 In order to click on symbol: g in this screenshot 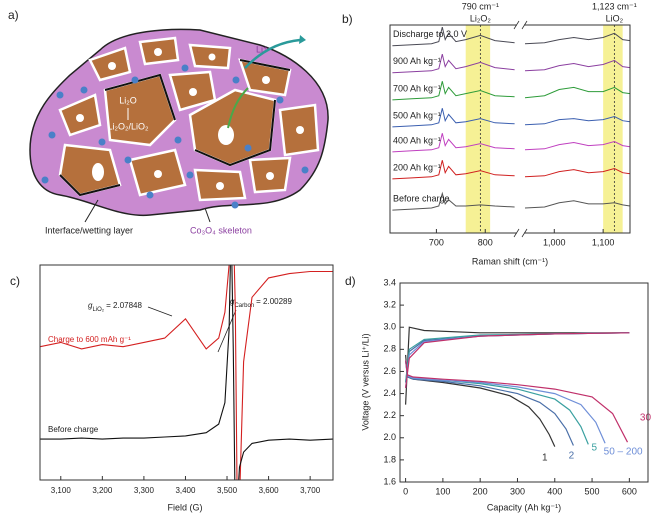, I will do `click(90, 305)`.